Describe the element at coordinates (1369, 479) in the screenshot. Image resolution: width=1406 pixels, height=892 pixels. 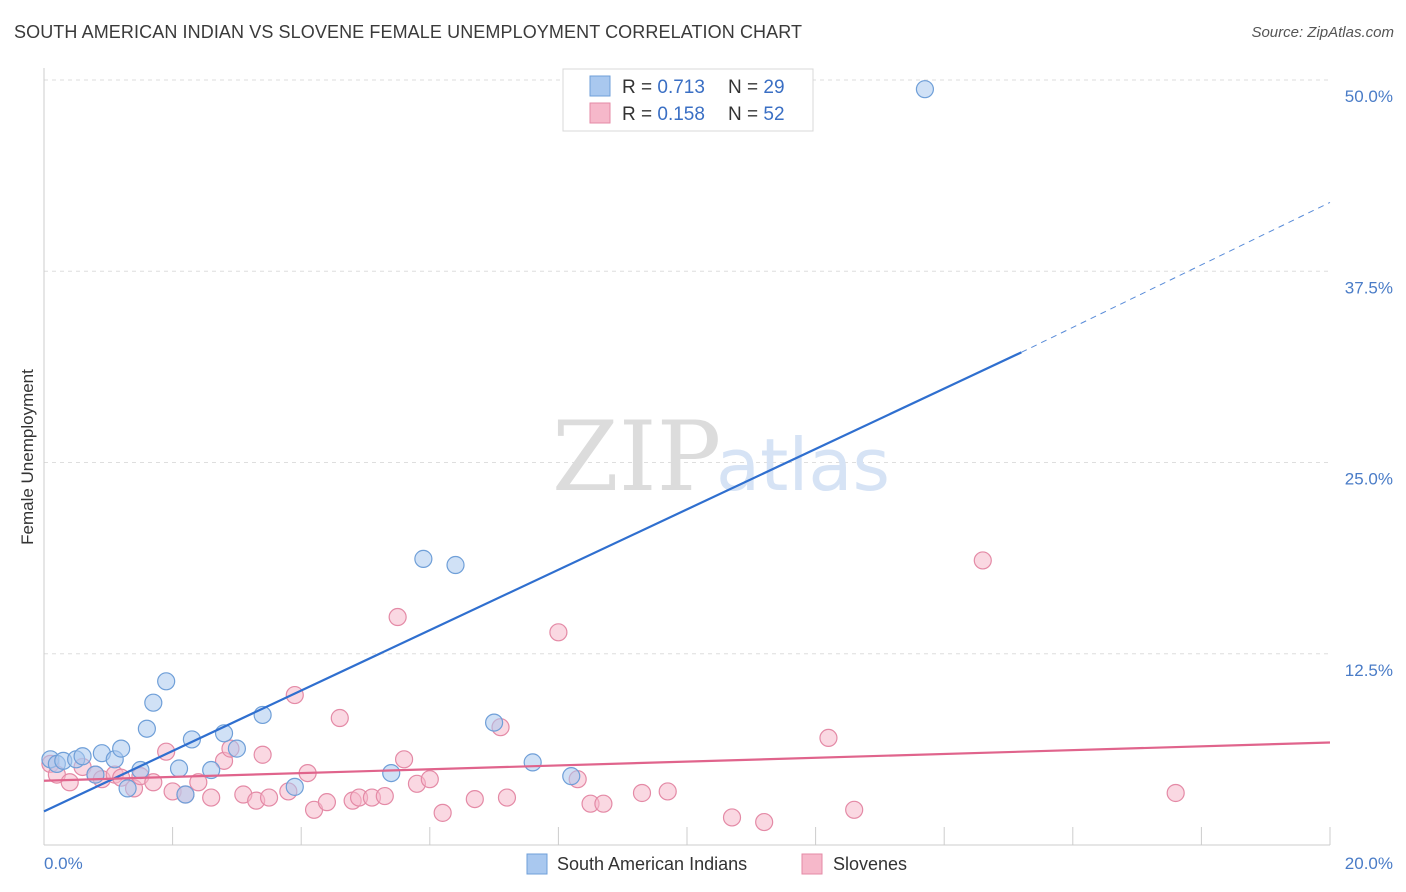
I see `y-tick-label: 25.0%` at that location.